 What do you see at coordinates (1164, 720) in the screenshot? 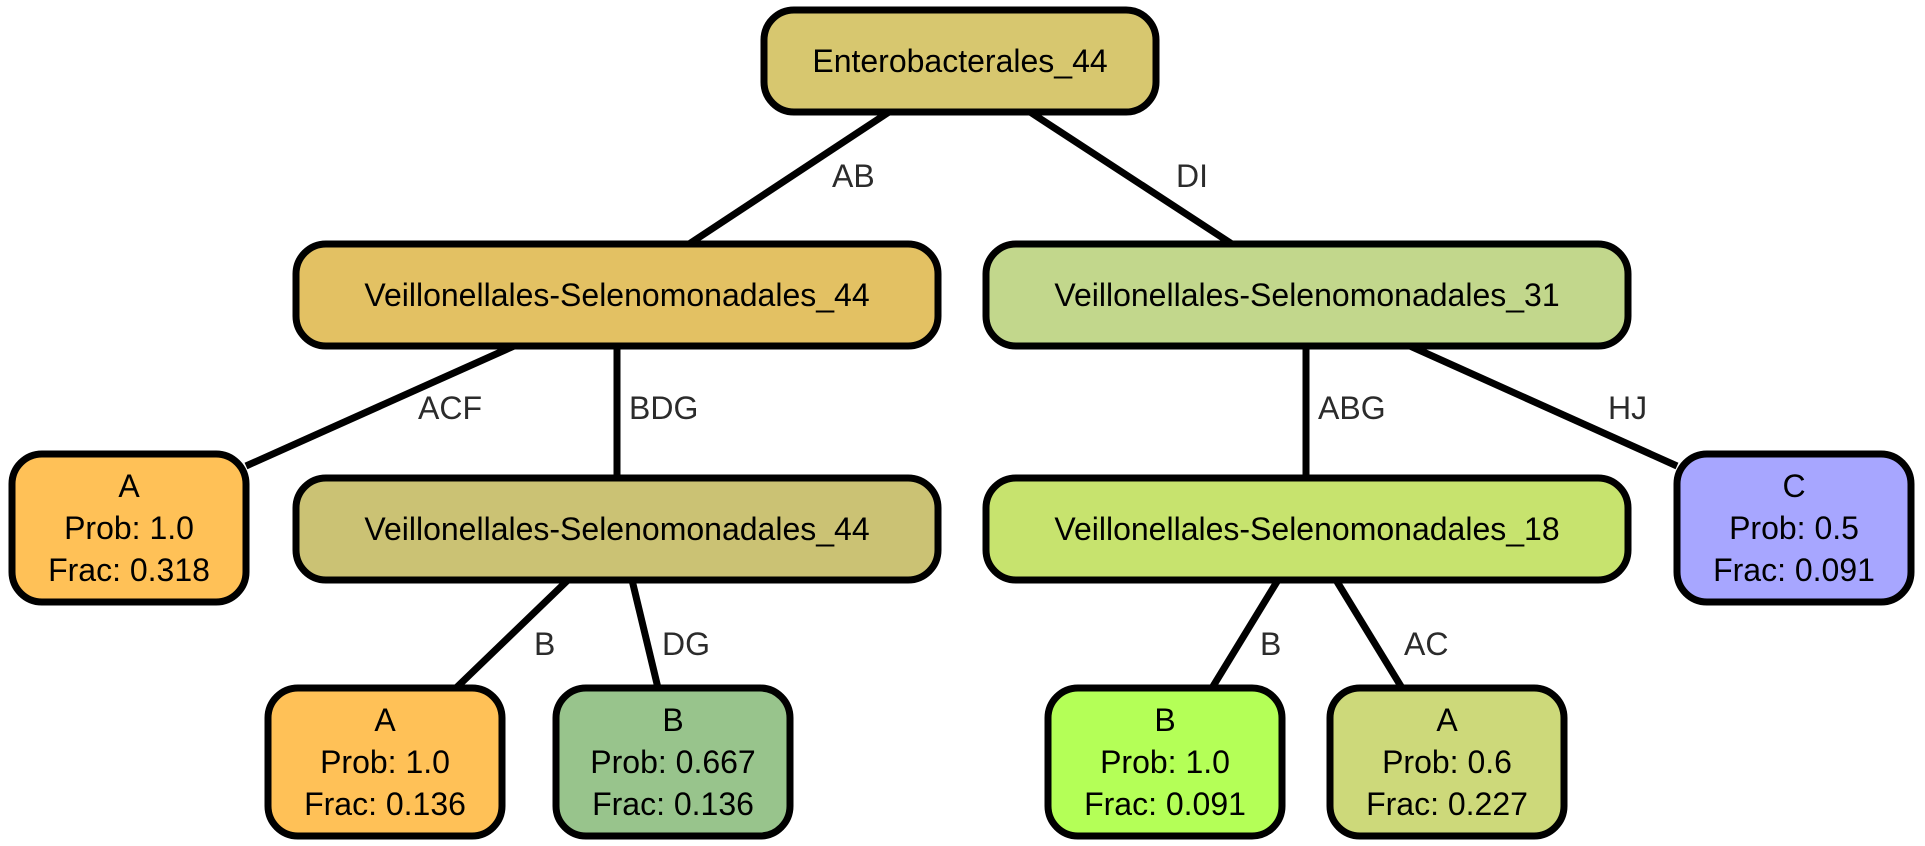
I see `node-text-leafB2-line-0: B` at bounding box center [1164, 720].